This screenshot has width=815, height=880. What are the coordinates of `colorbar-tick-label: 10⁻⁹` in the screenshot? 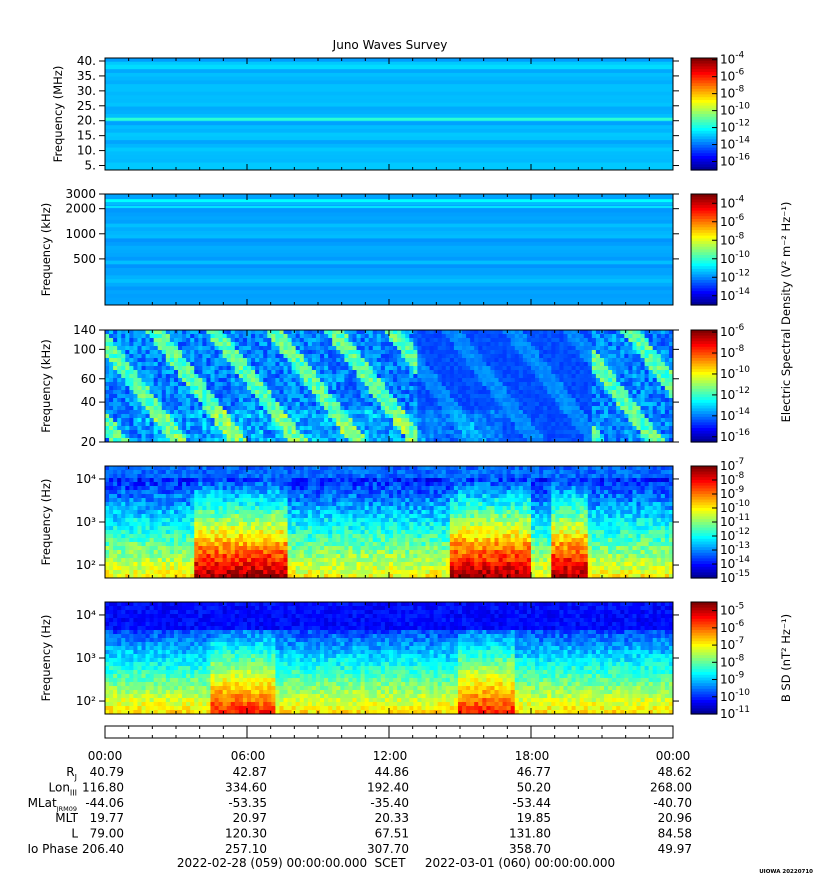 It's located at (732, 679).